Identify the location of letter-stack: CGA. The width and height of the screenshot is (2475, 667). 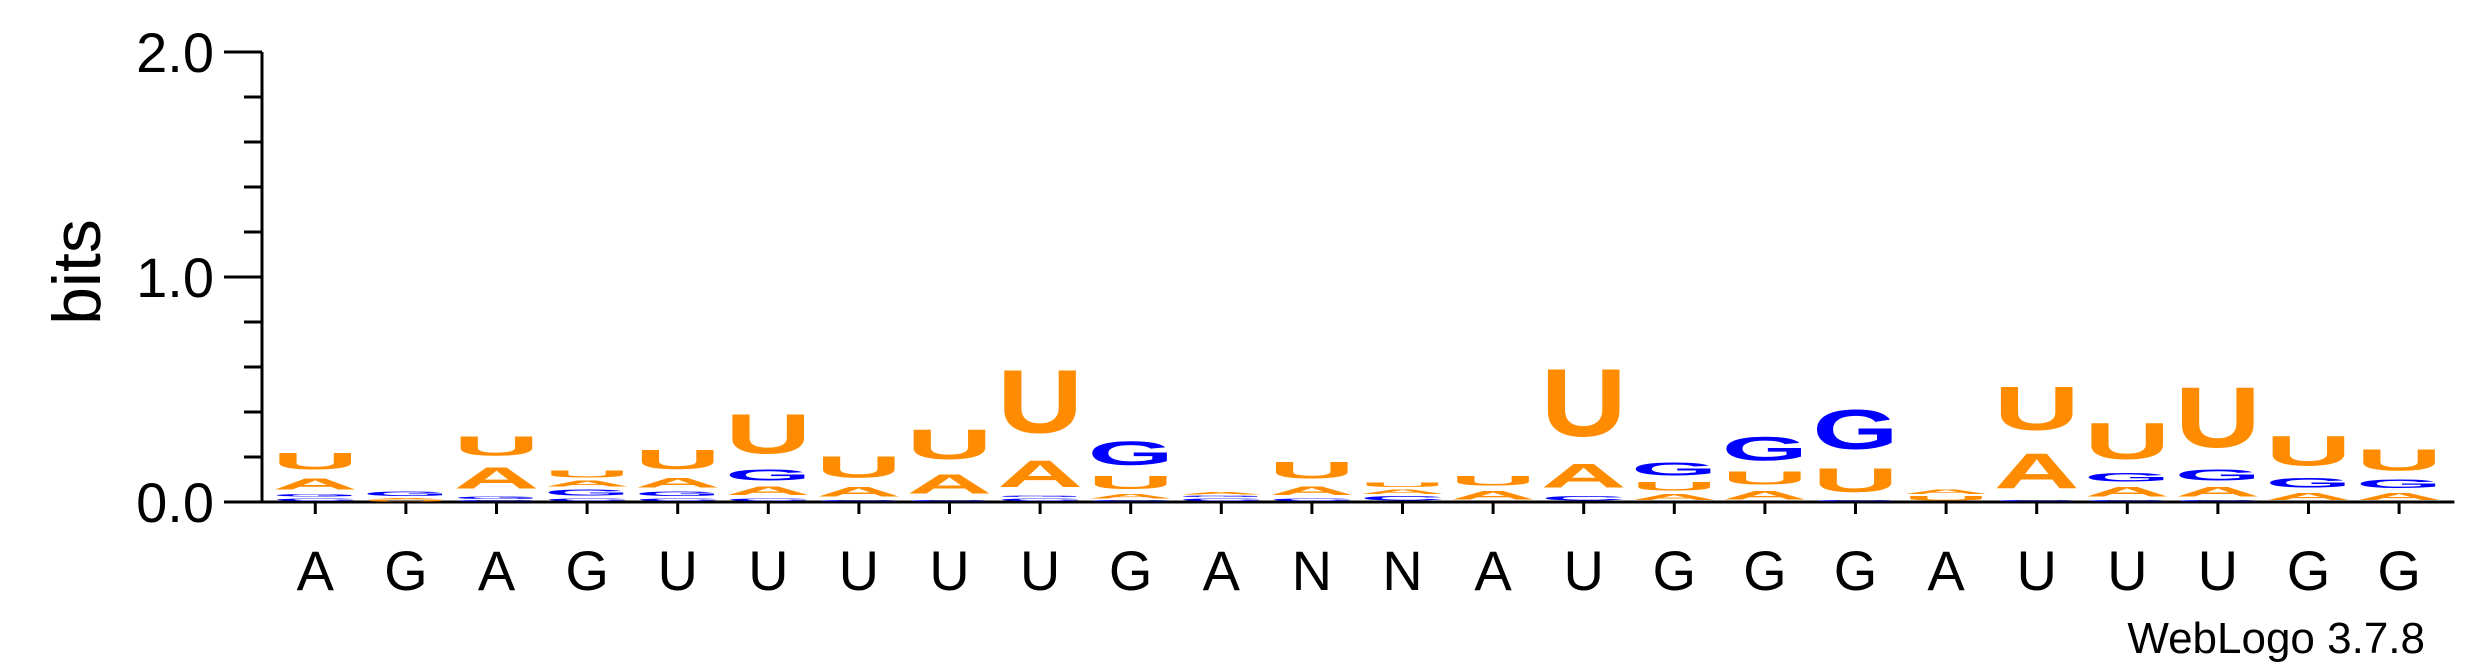
(1221, 496).